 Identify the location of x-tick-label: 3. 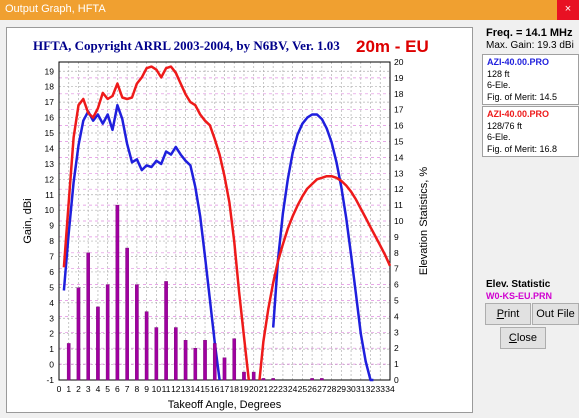
(88, 389).